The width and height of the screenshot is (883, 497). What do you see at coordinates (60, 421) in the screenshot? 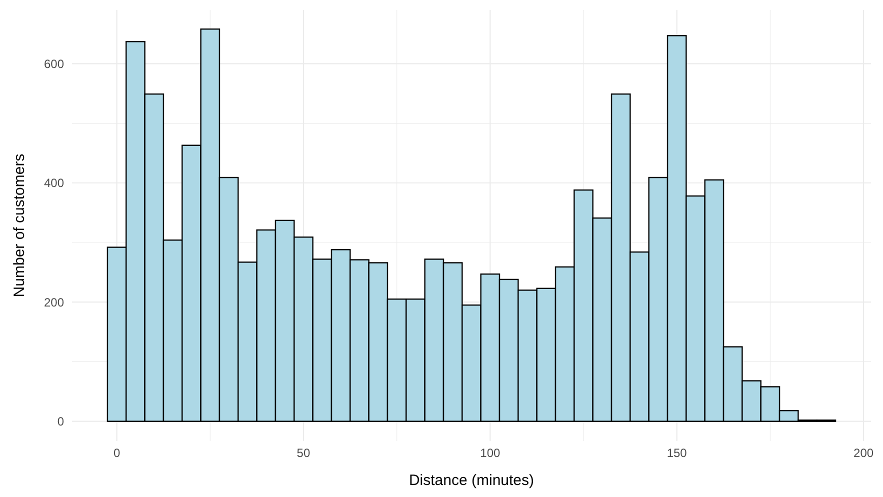
I see `y-tick-label: 0` at bounding box center [60, 421].